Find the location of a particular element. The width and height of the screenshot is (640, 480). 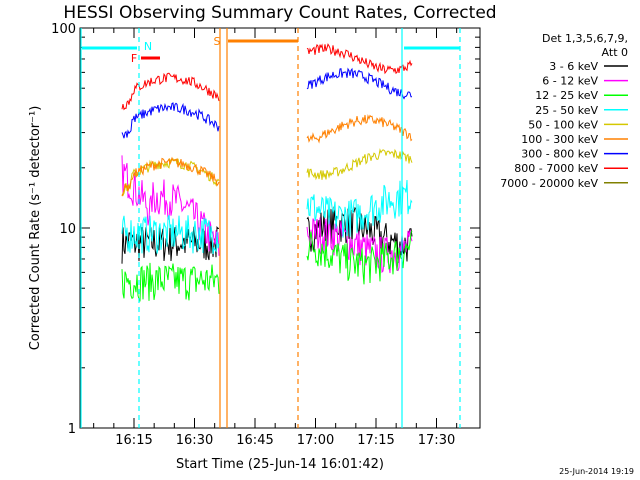

y-tick-label: 100 is located at coordinates (63, 29).